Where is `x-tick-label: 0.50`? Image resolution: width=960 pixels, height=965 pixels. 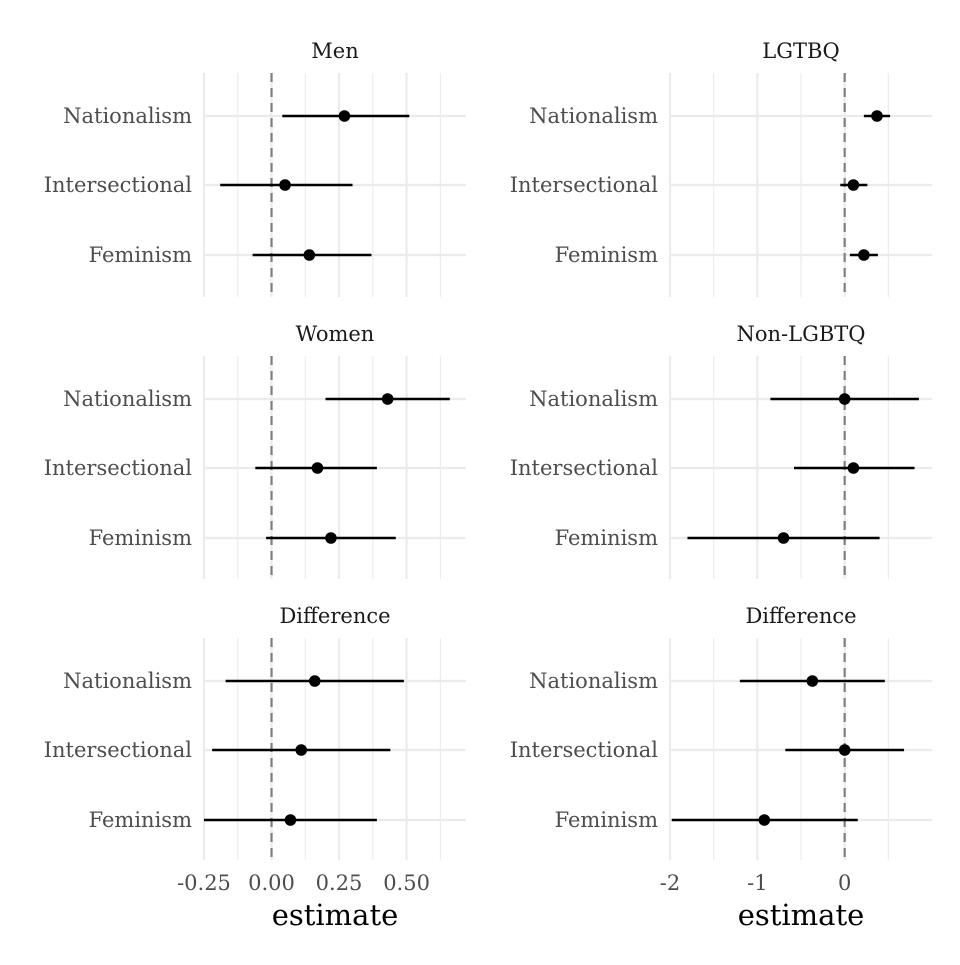 x-tick-label: 0.50 is located at coordinates (406, 883).